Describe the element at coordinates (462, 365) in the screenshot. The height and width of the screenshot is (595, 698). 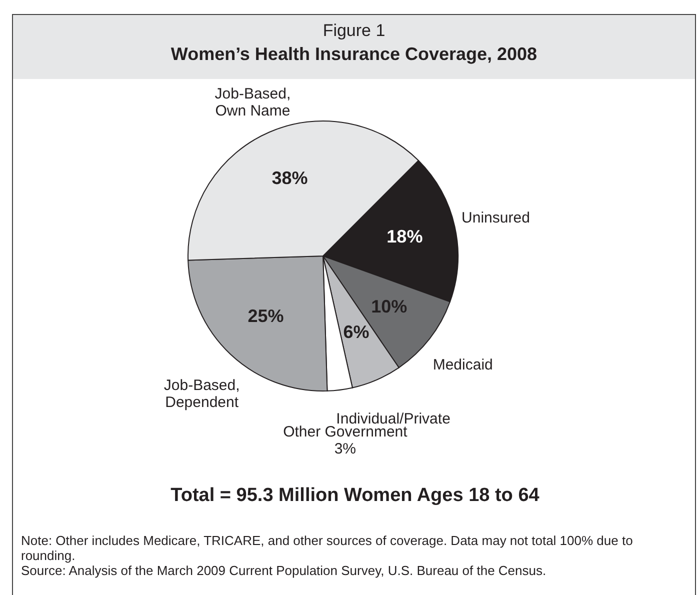
I see `slice-label: Medicaid` at that location.